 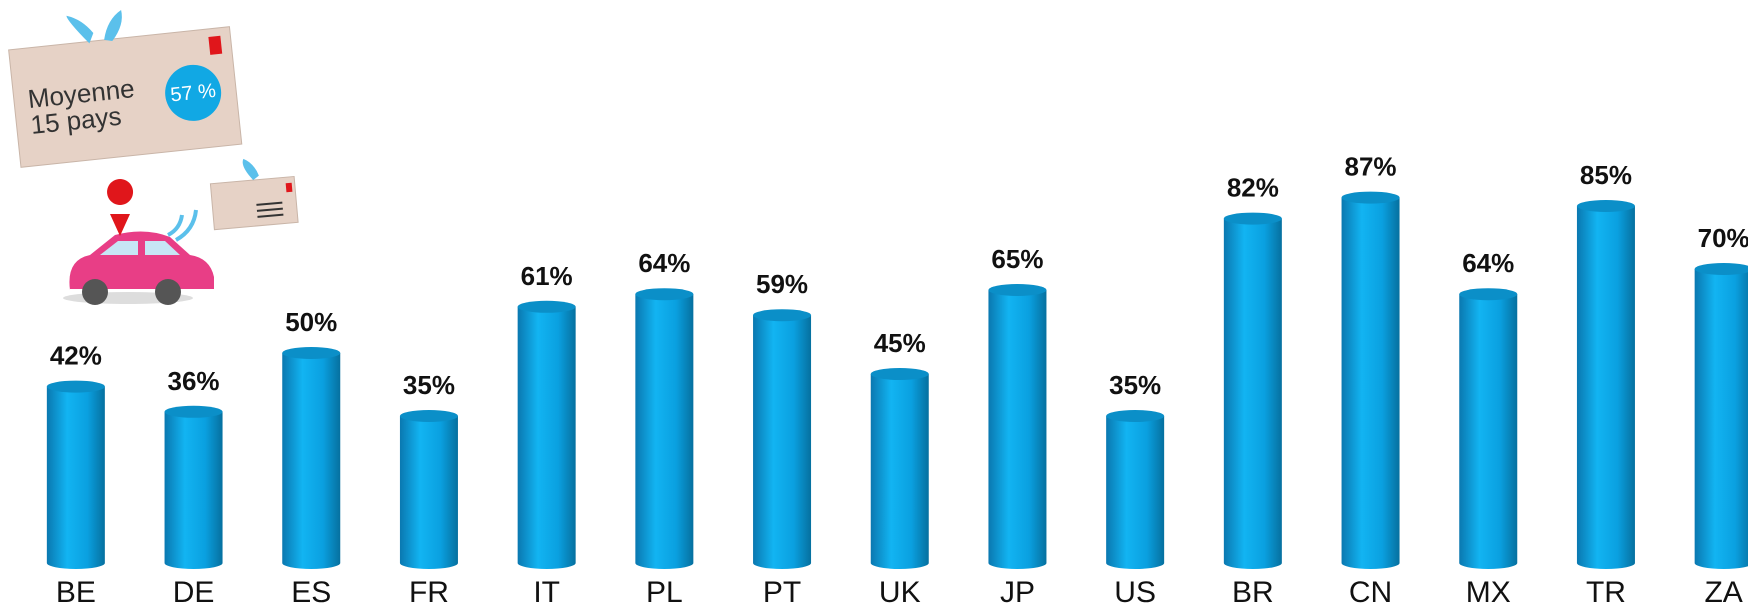 I want to click on small-stamp, so click(x=289, y=187).